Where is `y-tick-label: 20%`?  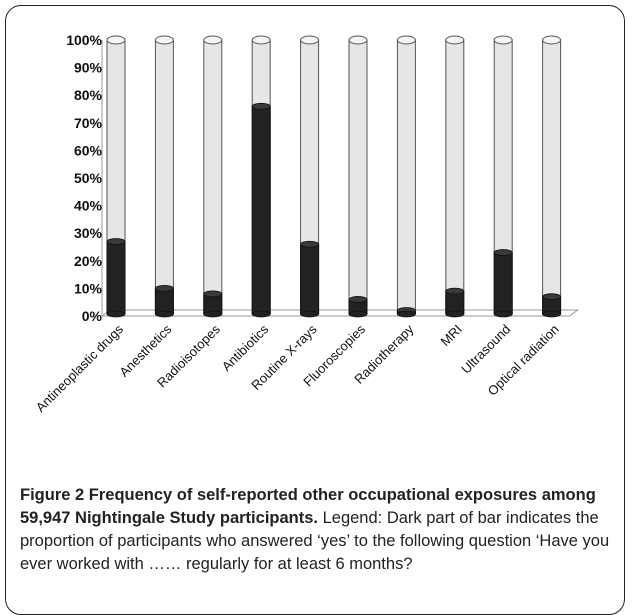 y-tick-label: 20% is located at coordinates (88, 261).